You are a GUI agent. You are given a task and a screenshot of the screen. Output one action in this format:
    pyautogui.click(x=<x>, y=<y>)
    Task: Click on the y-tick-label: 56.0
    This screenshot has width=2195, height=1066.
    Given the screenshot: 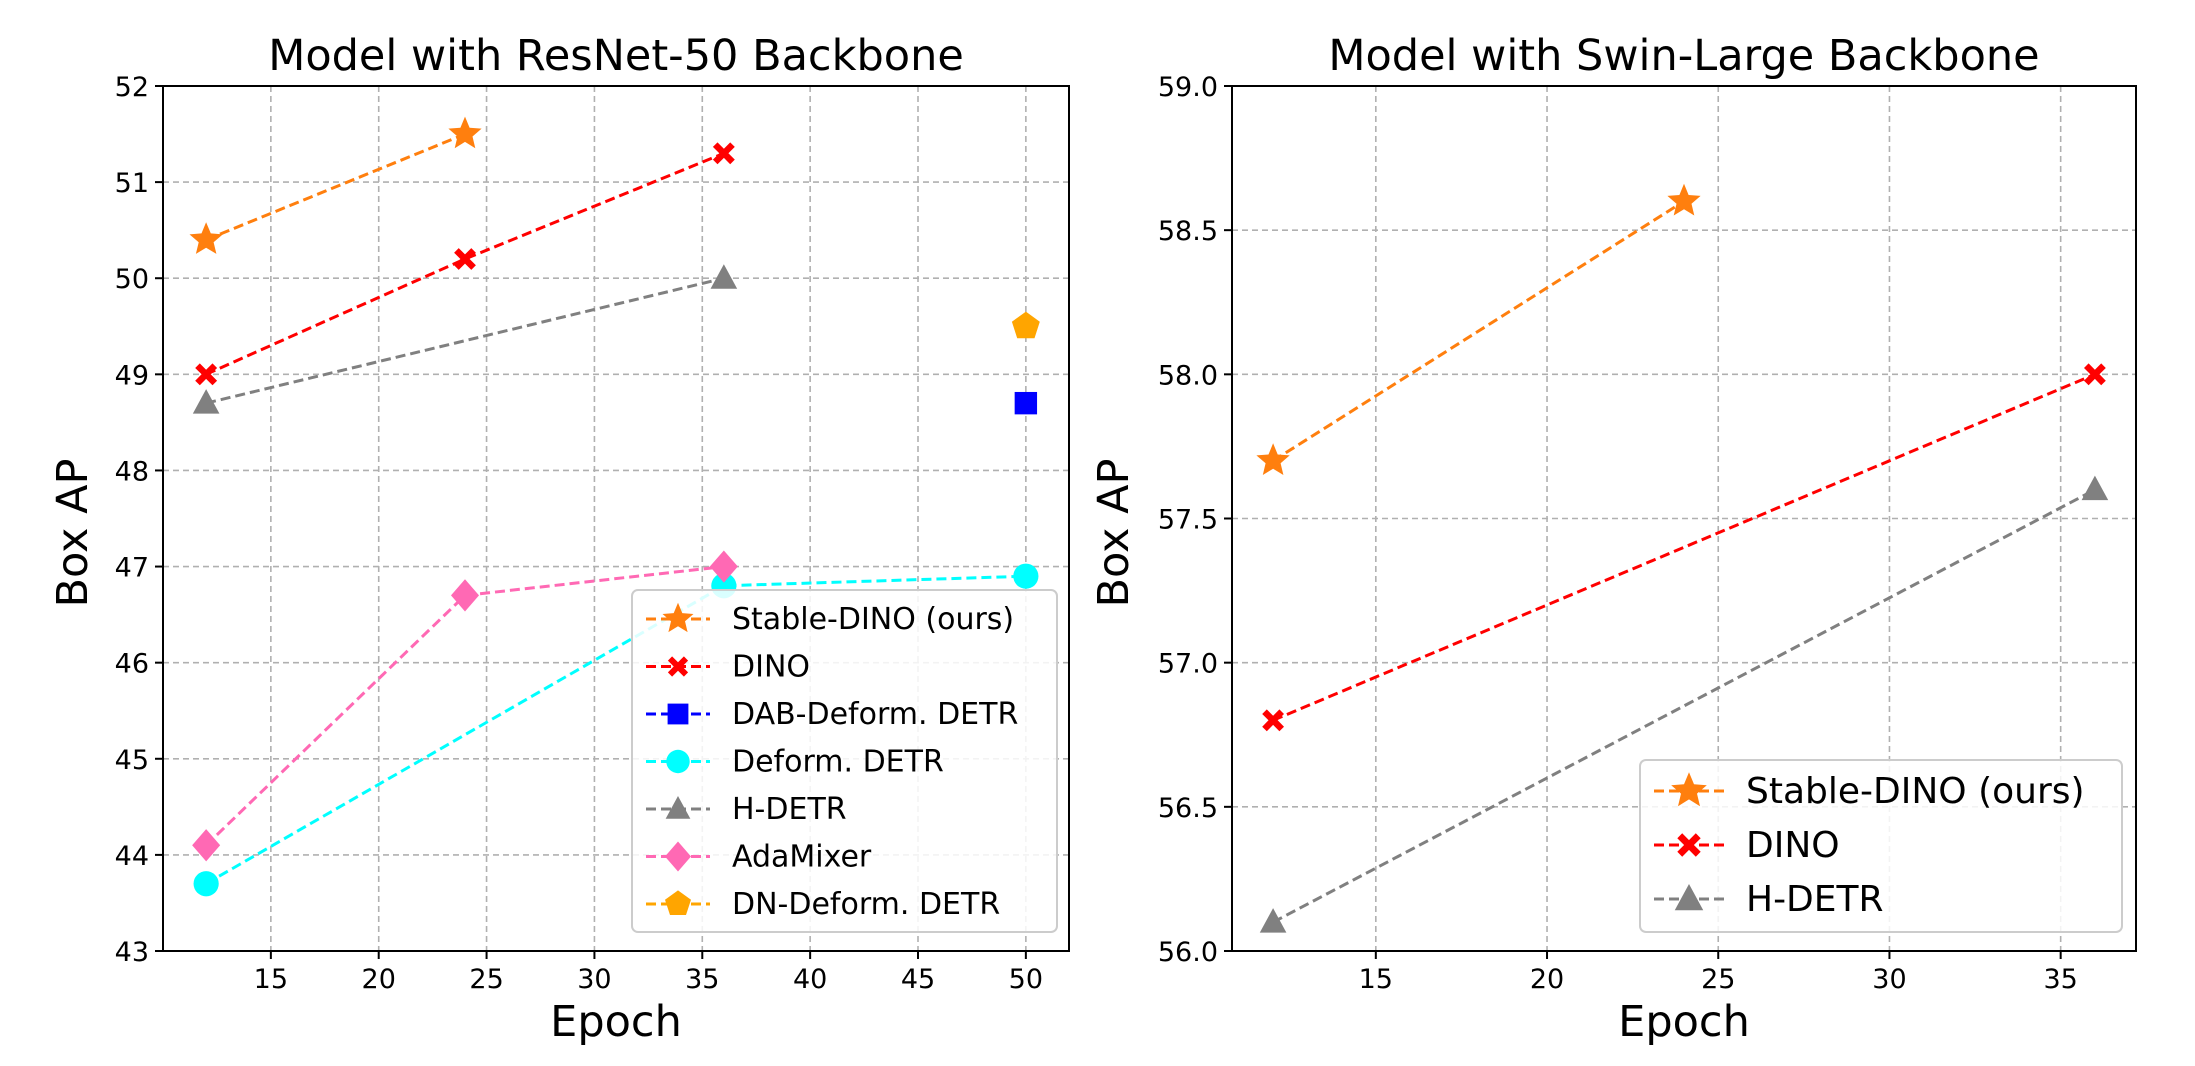 What is the action you would take?
    pyautogui.click(x=1188, y=952)
    